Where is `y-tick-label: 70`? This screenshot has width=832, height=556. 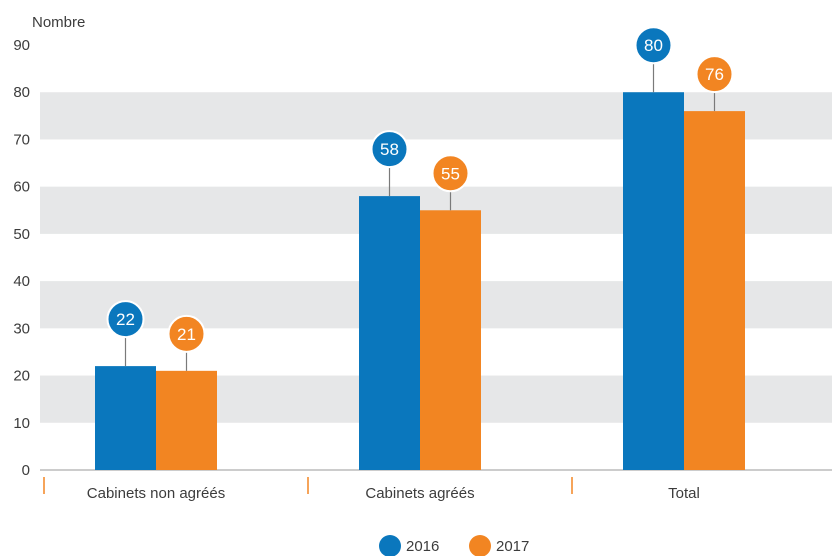 y-tick-label: 70 is located at coordinates (21, 139).